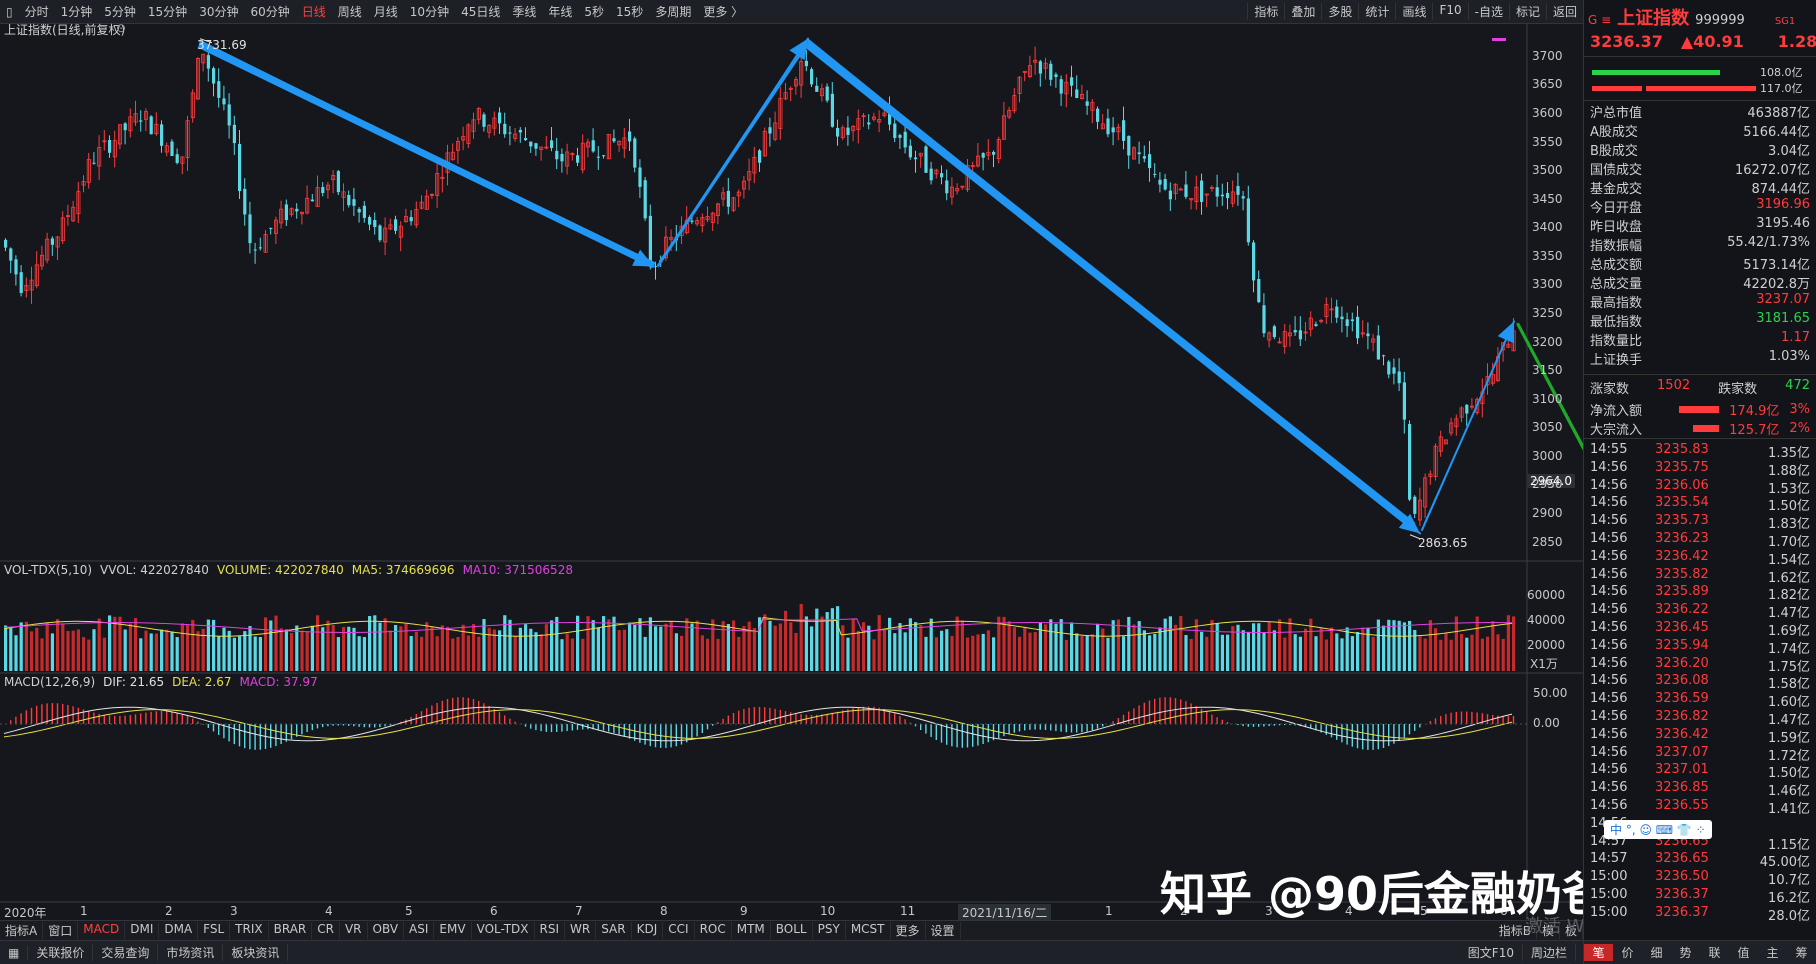  What do you see at coordinates (524, 12) in the screenshot?
I see `period-11: 季线` at bounding box center [524, 12].